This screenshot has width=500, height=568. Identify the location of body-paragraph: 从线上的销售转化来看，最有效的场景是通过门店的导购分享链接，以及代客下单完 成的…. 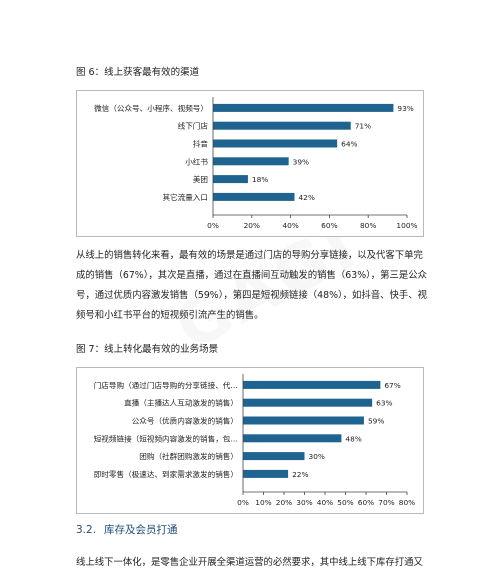
(252, 286).